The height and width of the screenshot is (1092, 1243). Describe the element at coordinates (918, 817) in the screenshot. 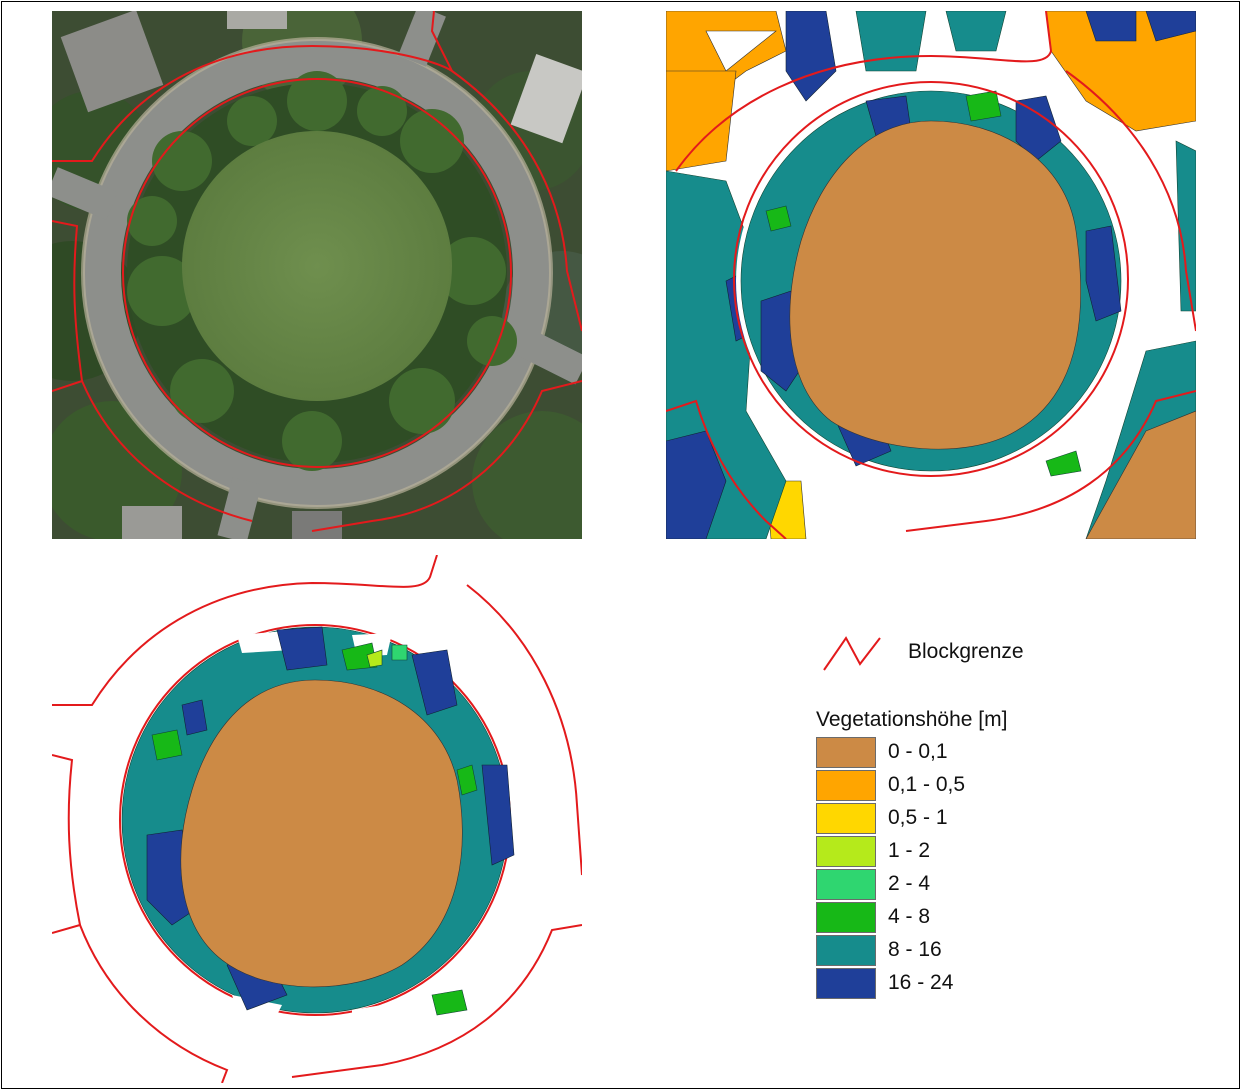

I see `legend-class-label: 0,5 - 1` at that location.